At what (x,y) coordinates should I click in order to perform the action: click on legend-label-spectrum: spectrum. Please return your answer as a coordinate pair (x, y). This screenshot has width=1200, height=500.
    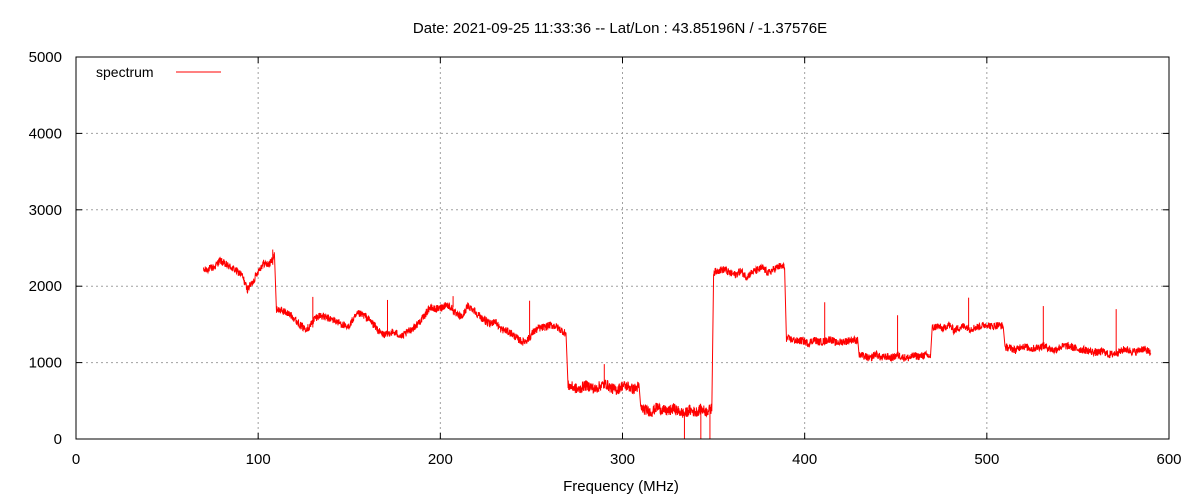
    Looking at the image, I should click on (125, 72).